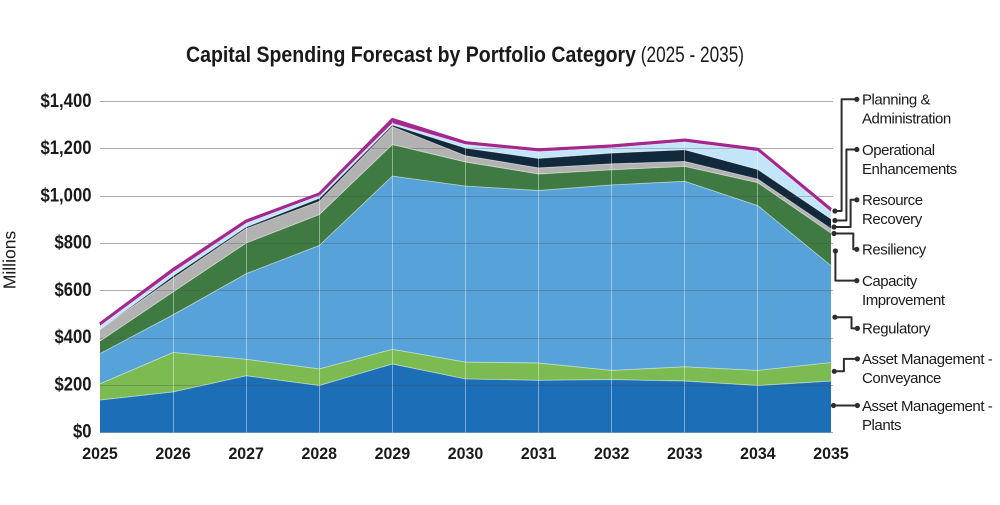 Image resolution: width=1000 pixels, height=505 pixels. Describe the element at coordinates (10, 260) in the screenshot. I see `svg-text: Millions` at that location.